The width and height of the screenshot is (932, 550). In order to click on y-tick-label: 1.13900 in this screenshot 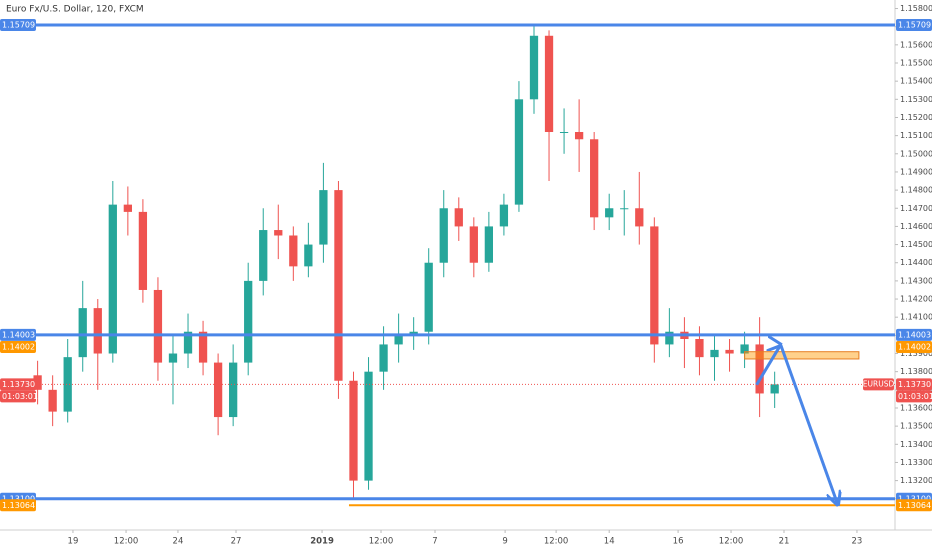, I will do `click(916, 353)`.